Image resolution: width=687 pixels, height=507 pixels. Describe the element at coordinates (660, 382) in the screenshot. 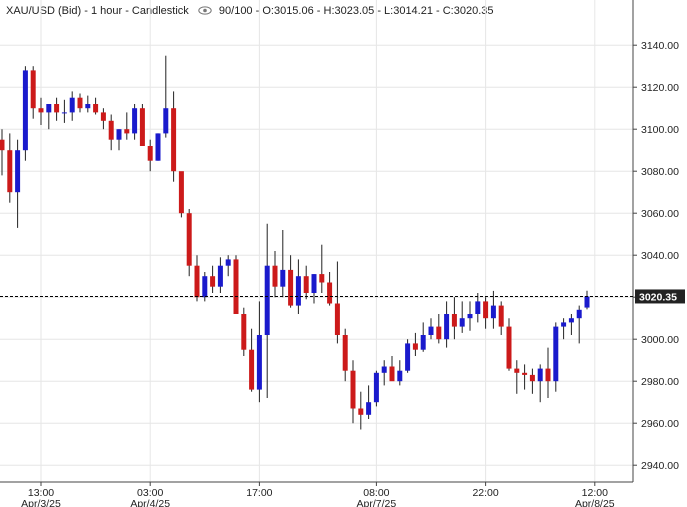

I see `y-tick-label: 2980.00` at that location.